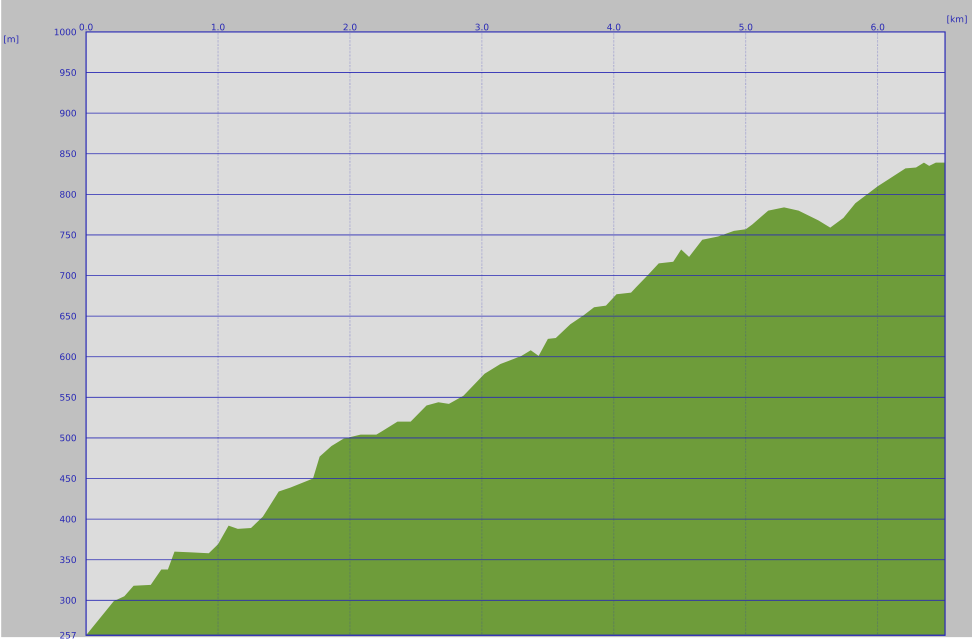 Image resolution: width=972 pixels, height=642 pixels. Describe the element at coordinates (68, 72) in the screenshot. I see `y-tick-label: 950` at that location.